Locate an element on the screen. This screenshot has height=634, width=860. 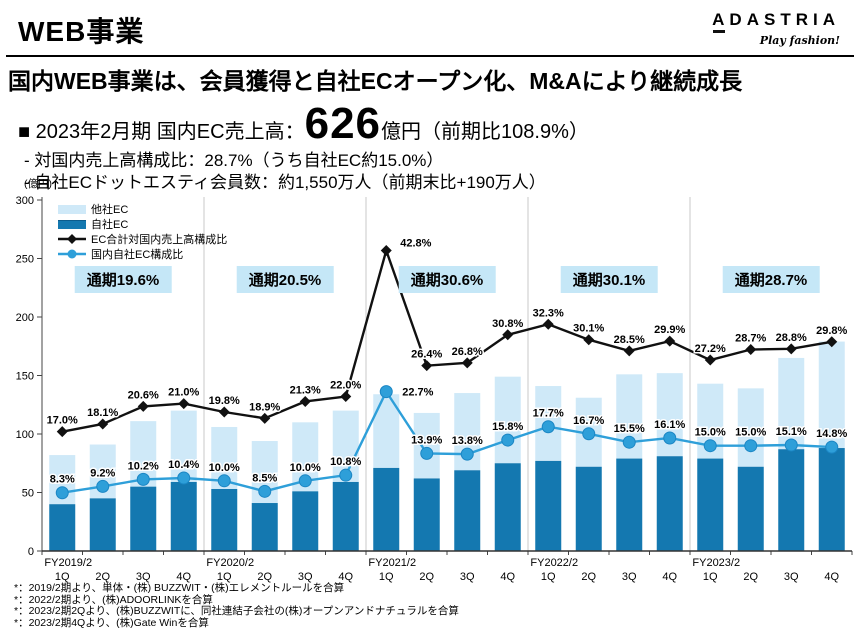
data-label: 21.0% is located at coordinates (183, 393).